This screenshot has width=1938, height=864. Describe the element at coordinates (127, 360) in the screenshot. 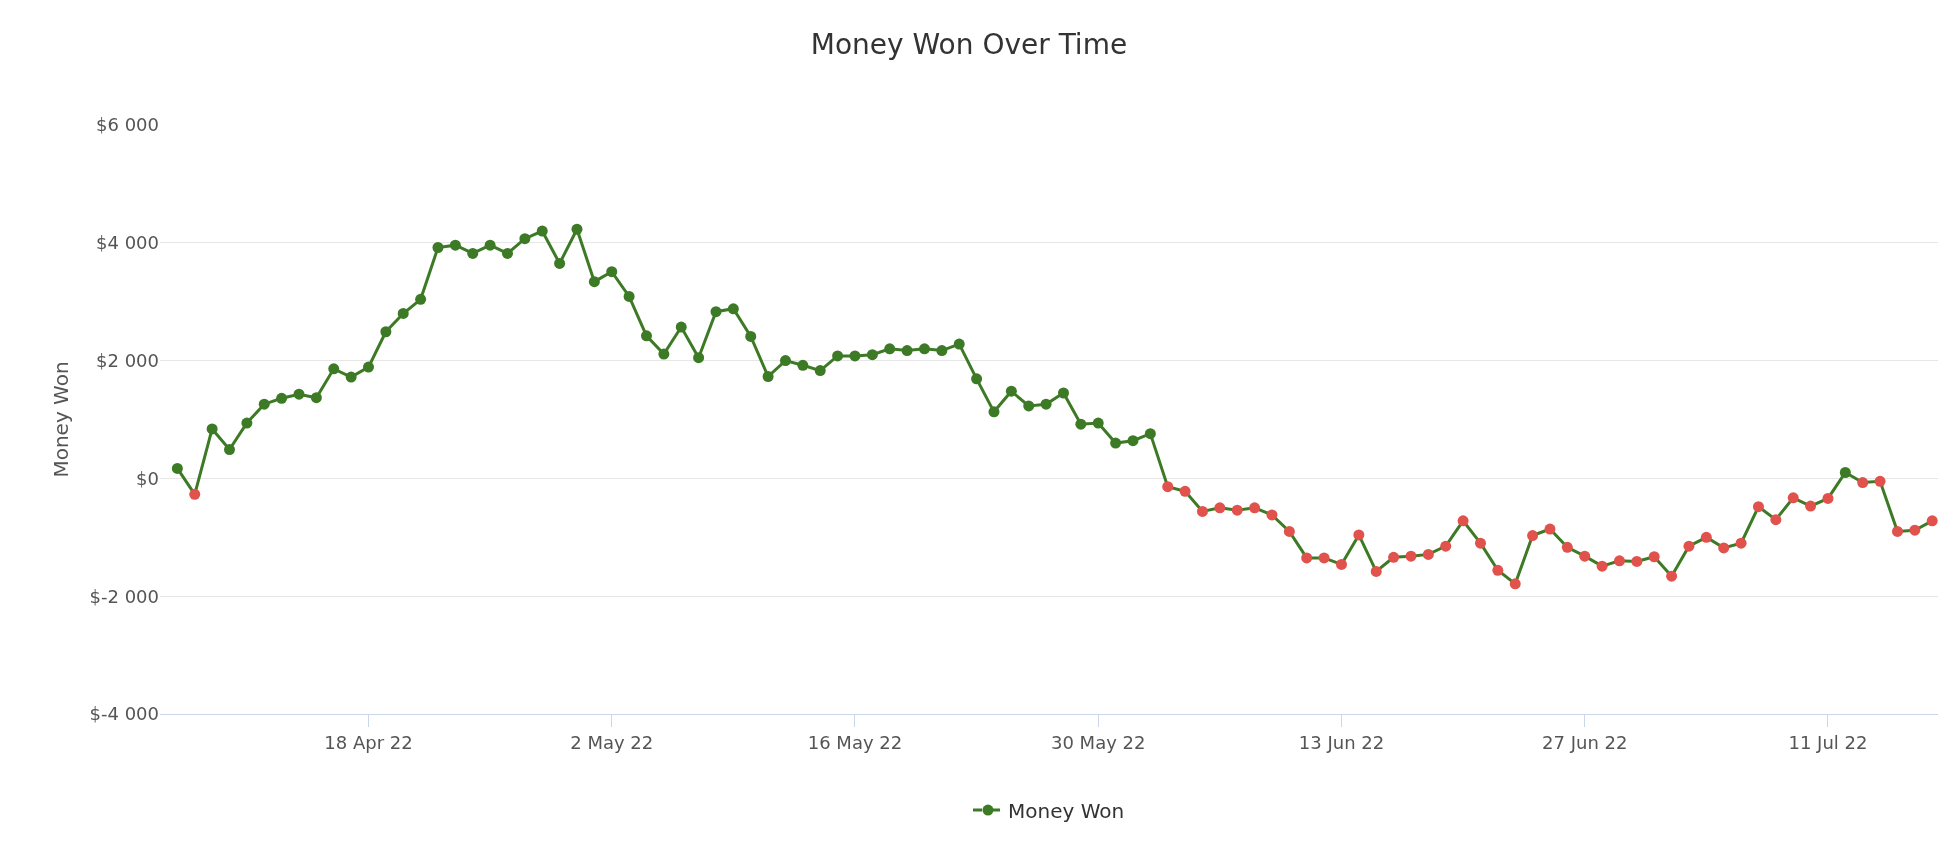

I see `y-tick-label: $2 000` at that location.